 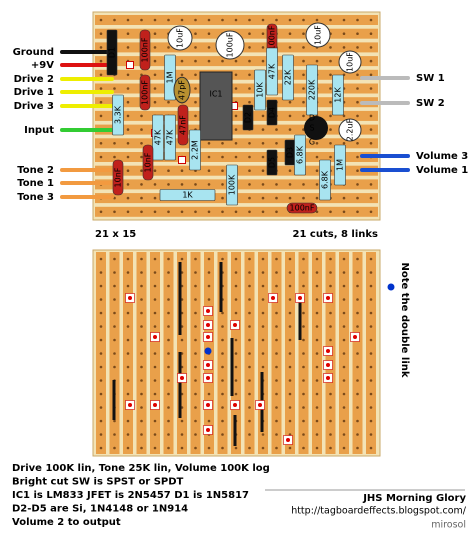 What do you see at coordinates (288, 77) in the screenshot?
I see `component-label: 22K` at bounding box center [288, 77].